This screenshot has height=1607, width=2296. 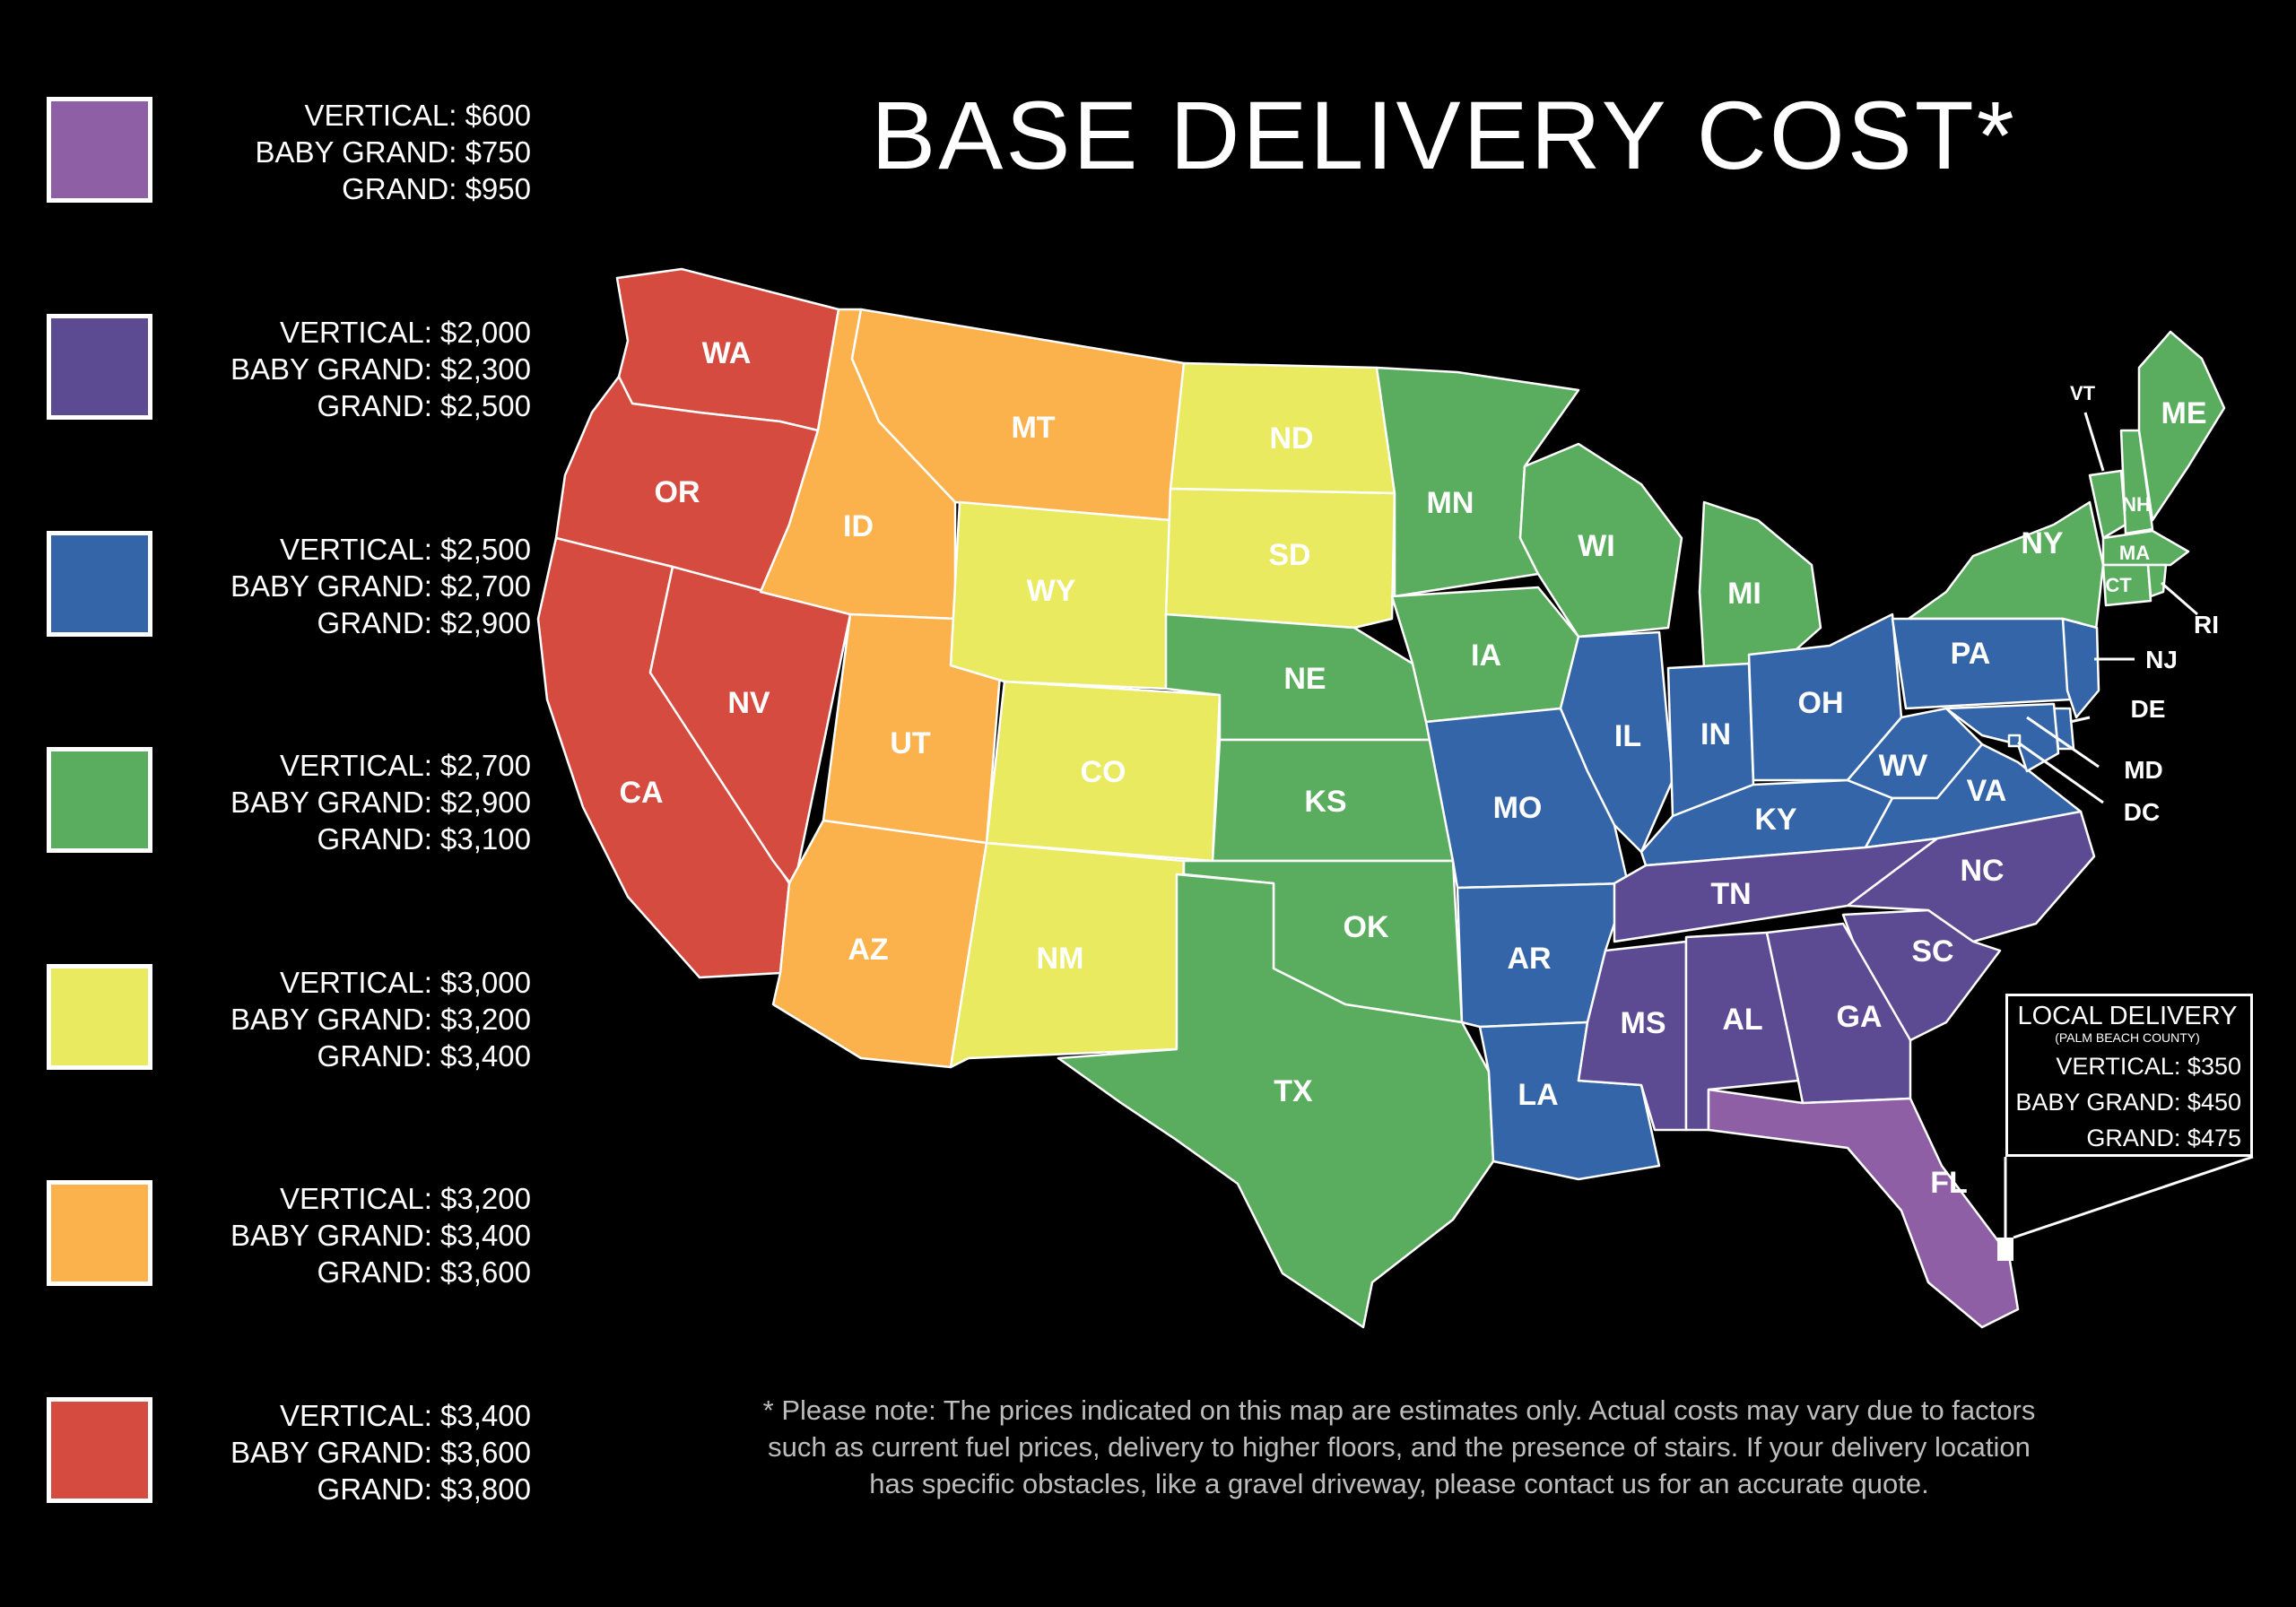 What do you see at coordinates (2157, 581) in the screenshot?
I see `state-ri` at bounding box center [2157, 581].